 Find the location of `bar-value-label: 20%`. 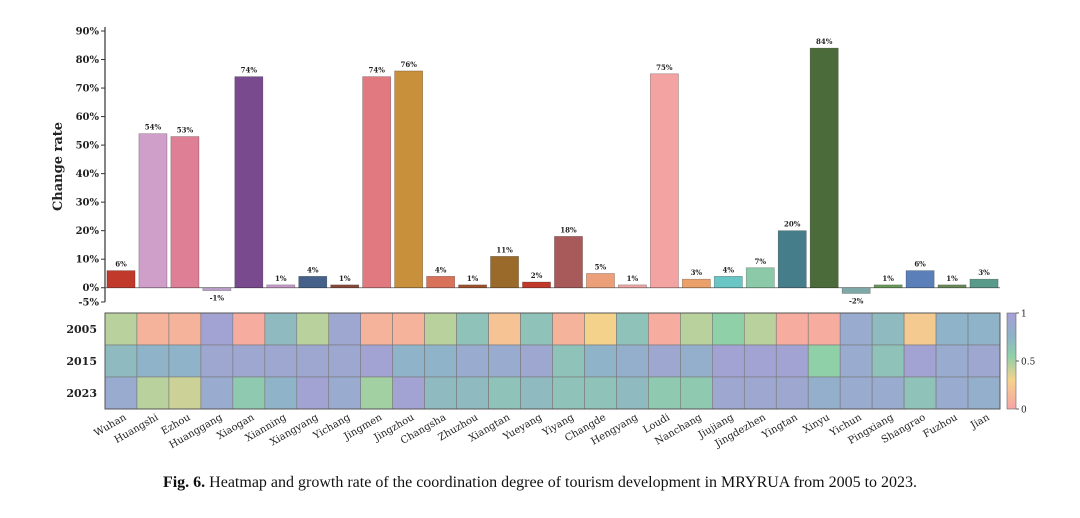

bar-value-label: 20% is located at coordinates (792, 224).